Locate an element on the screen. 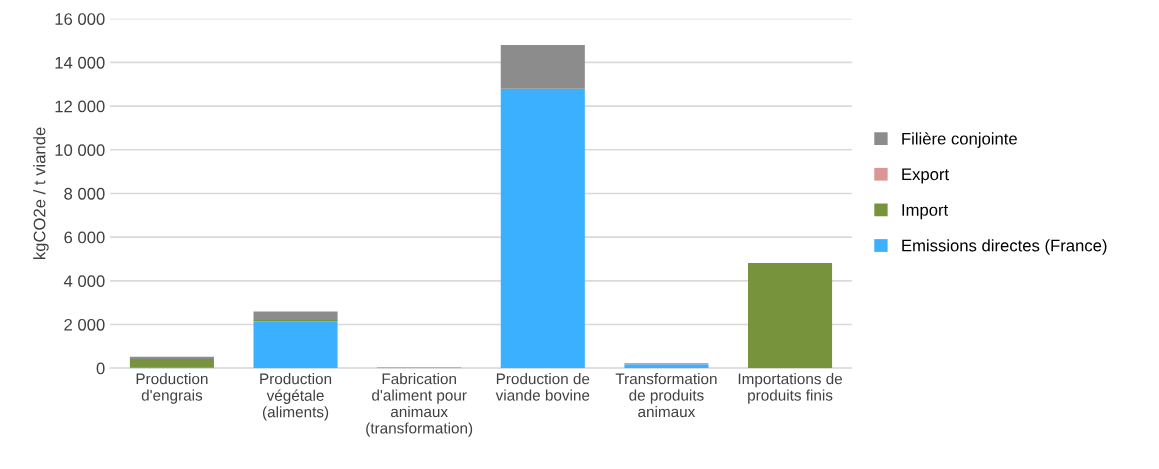 The image size is (1159, 469). y-tick-label: 2 000 is located at coordinates (84, 324).